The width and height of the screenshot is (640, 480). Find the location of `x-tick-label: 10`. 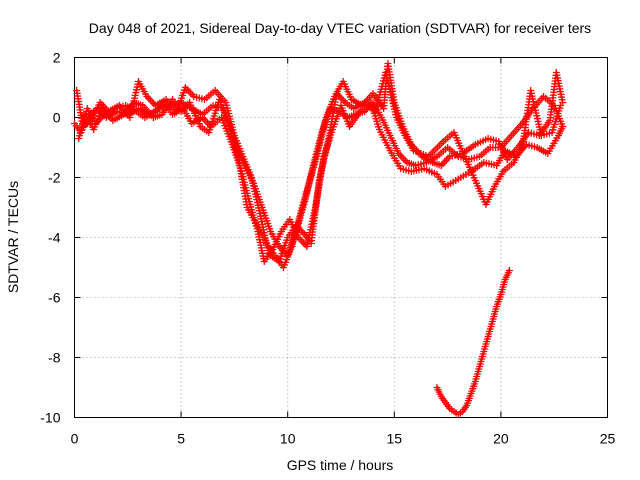

x-tick-label: 10 is located at coordinates (288, 439).